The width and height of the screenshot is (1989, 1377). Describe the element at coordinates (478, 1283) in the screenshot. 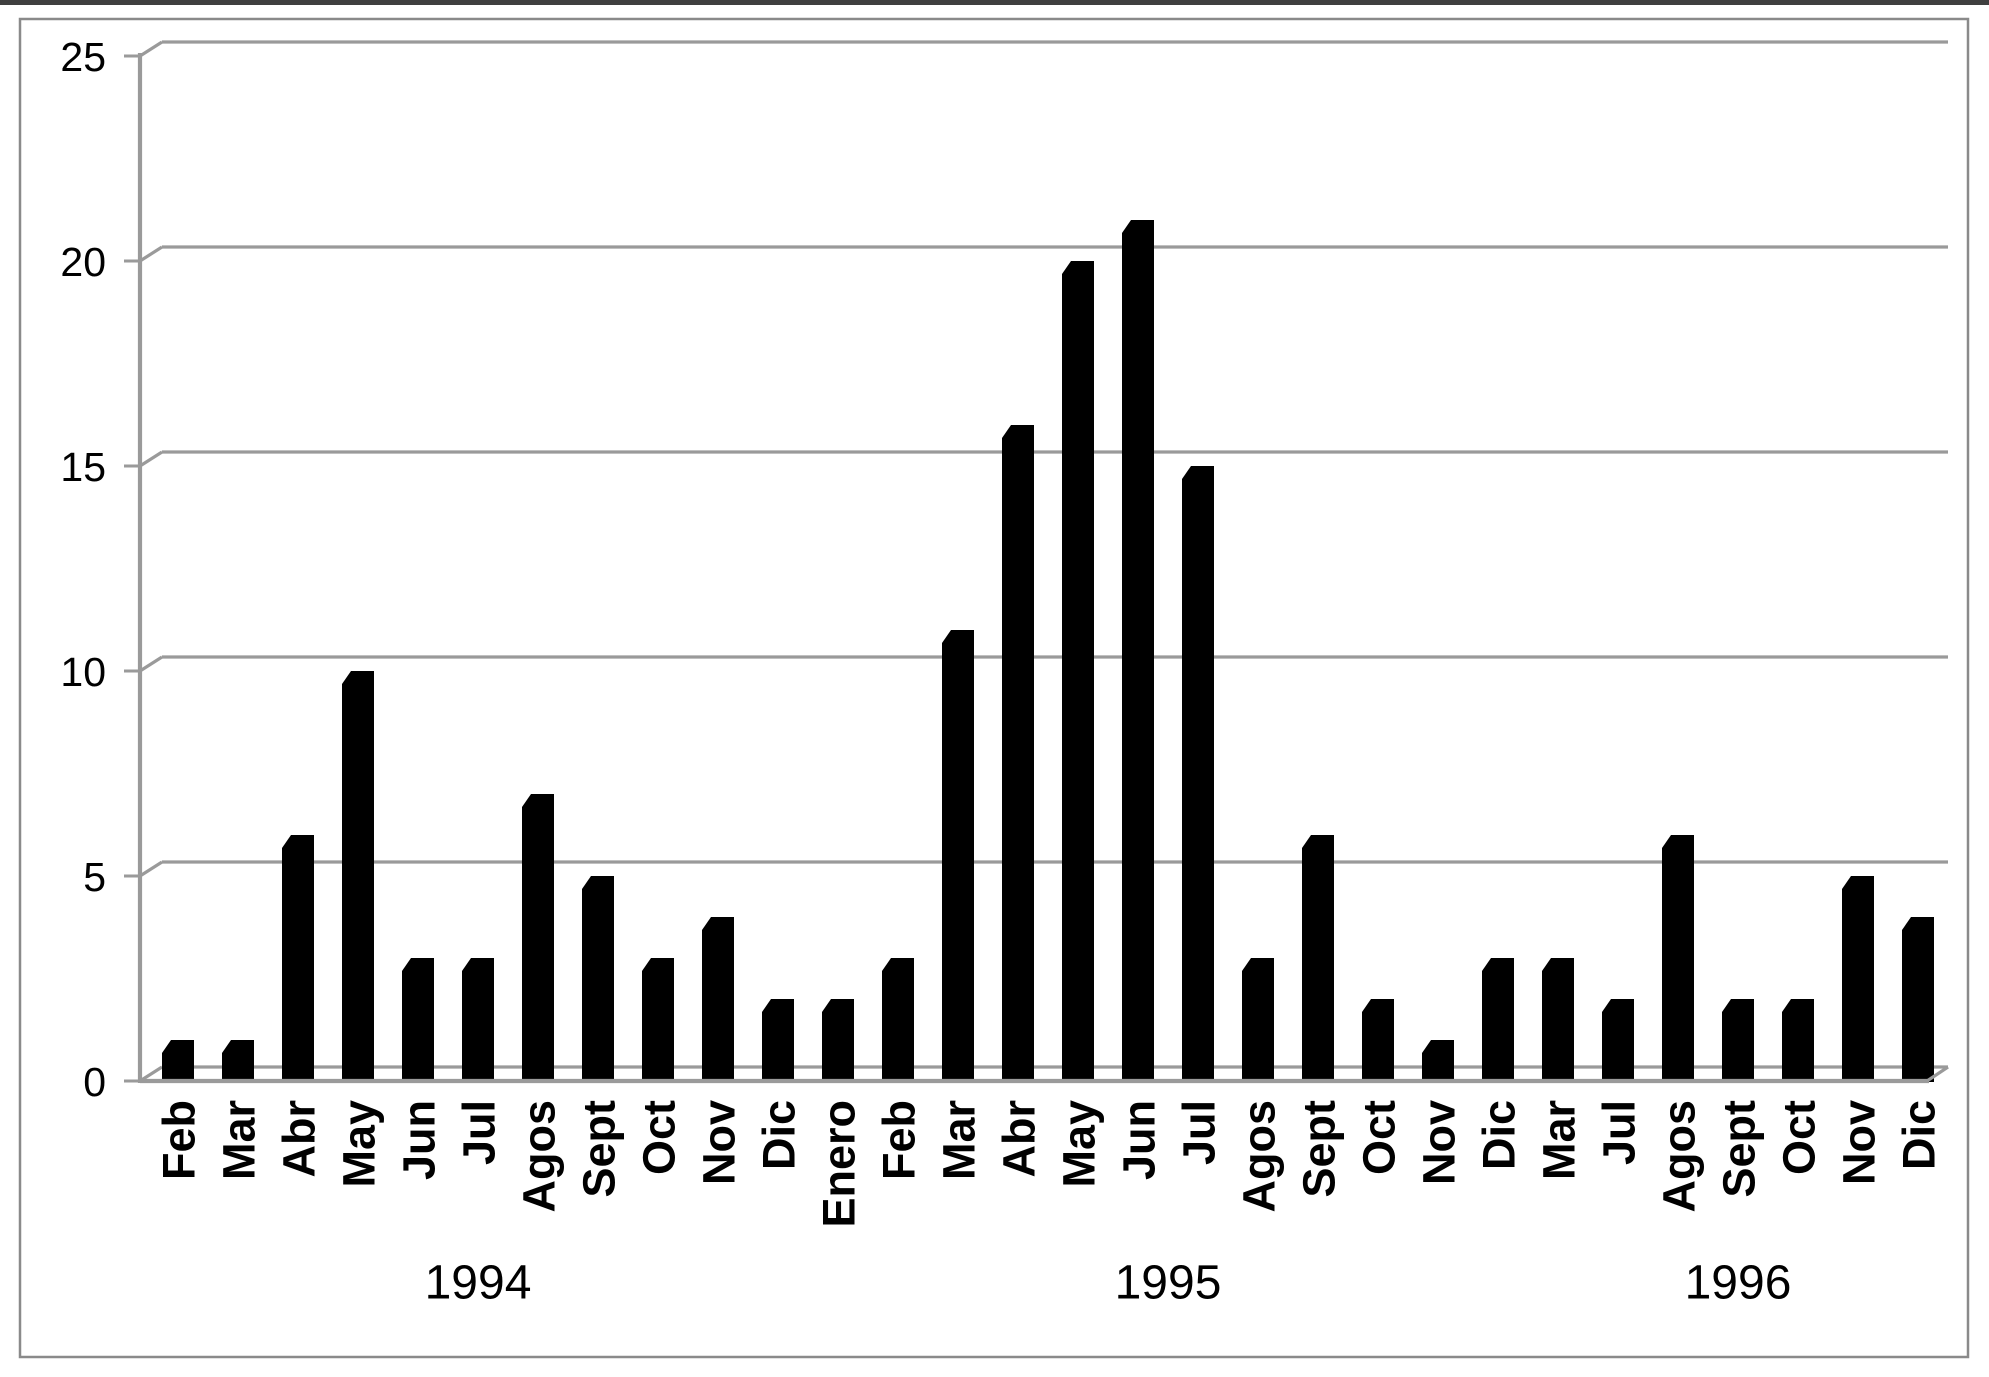

I see `year-label: 1994` at that location.